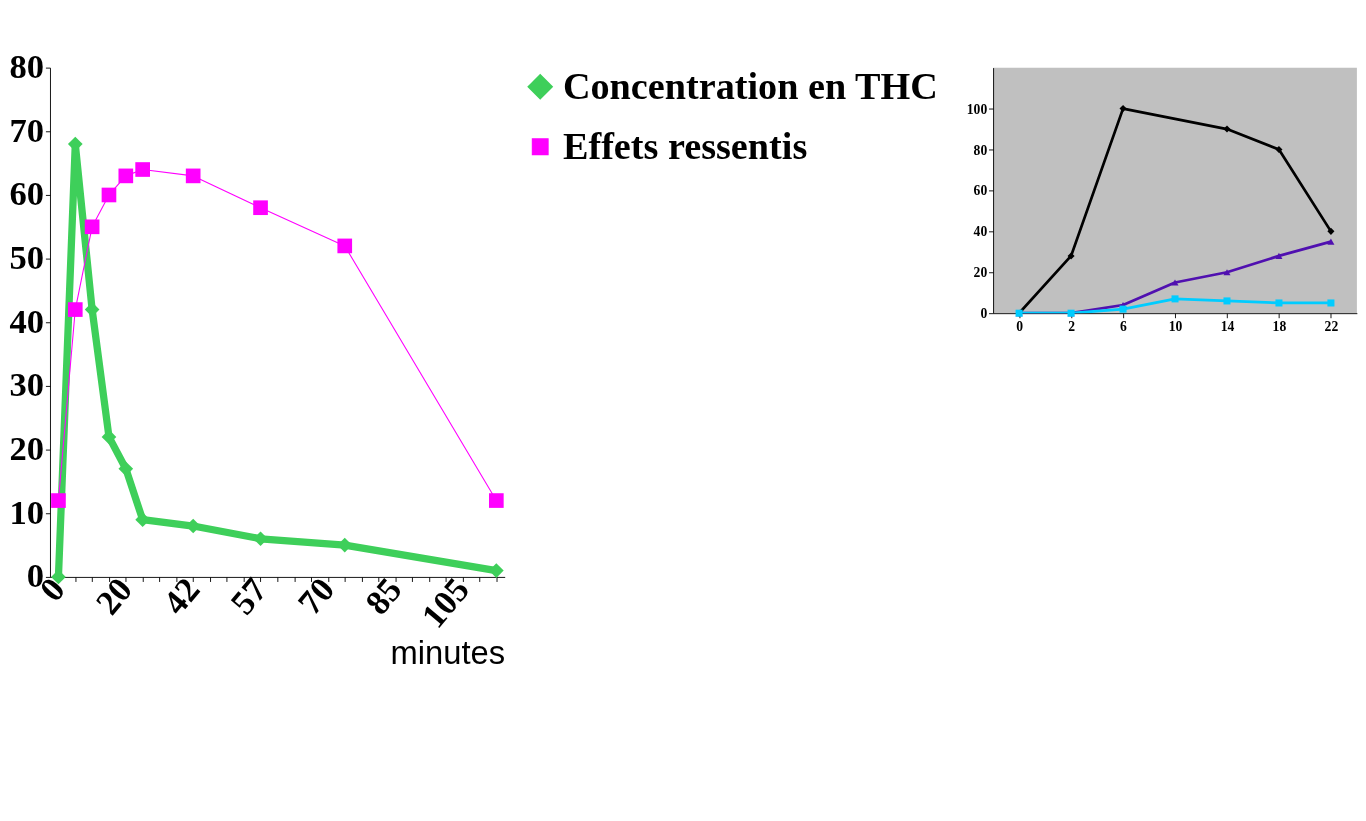 The height and width of the screenshot is (821, 1366). I want to click on x-tick-label: 57, so click(248, 596).